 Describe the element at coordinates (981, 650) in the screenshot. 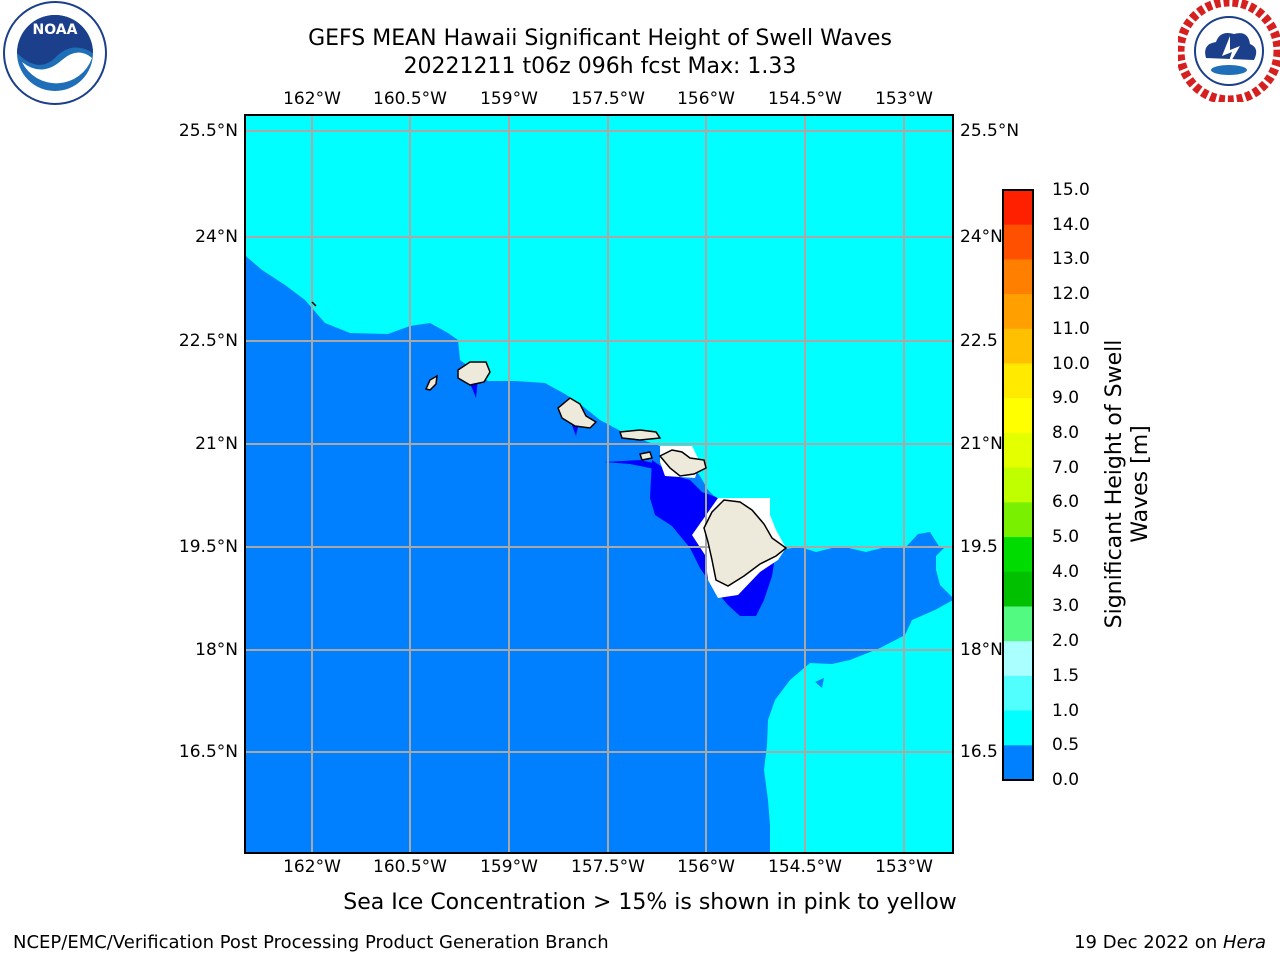

I see `lat-label-right: 18°N` at that location.